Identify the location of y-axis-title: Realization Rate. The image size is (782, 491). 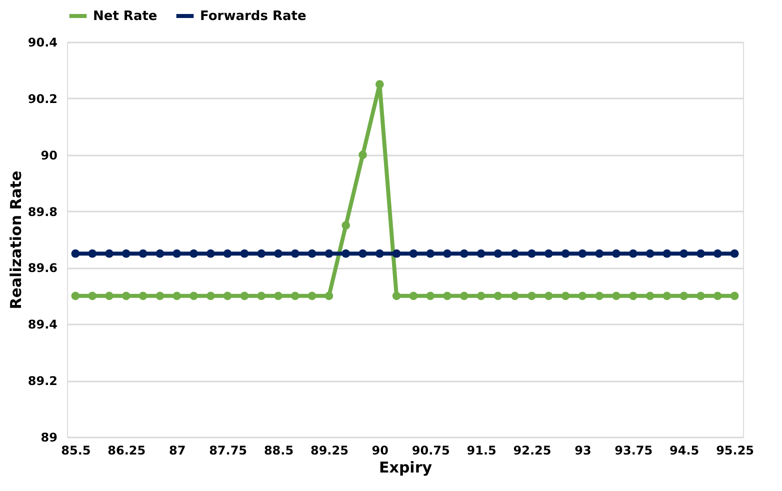
(15, 240).